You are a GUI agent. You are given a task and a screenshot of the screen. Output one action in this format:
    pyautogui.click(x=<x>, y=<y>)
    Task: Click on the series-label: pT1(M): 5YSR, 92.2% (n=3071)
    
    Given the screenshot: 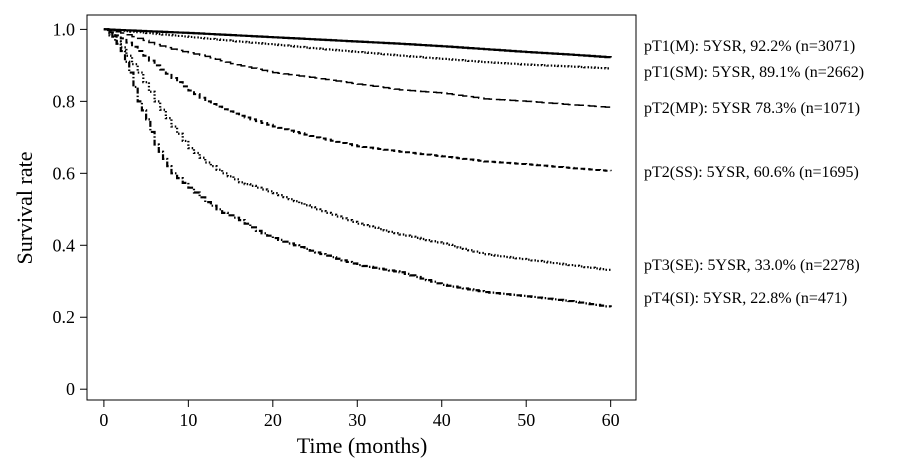 What is the action you would take?
    pyautogui.click(x=749, y=46)
    